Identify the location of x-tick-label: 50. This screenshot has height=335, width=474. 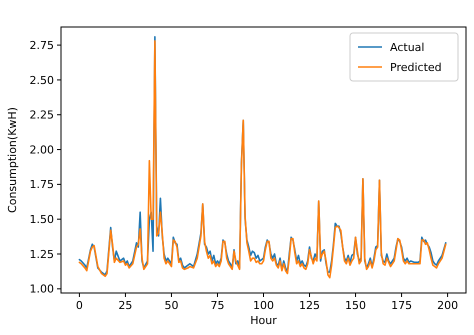
(171, 305).